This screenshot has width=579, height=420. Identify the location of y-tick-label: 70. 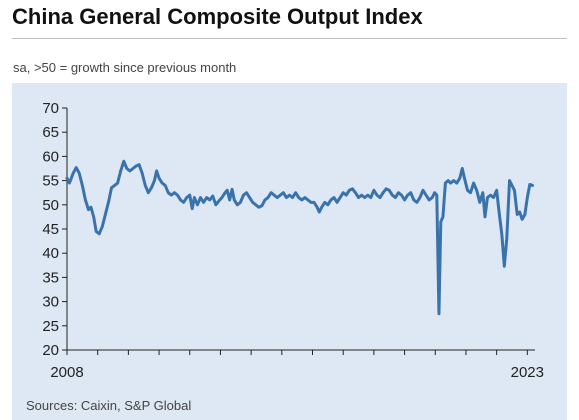
(50, 108).